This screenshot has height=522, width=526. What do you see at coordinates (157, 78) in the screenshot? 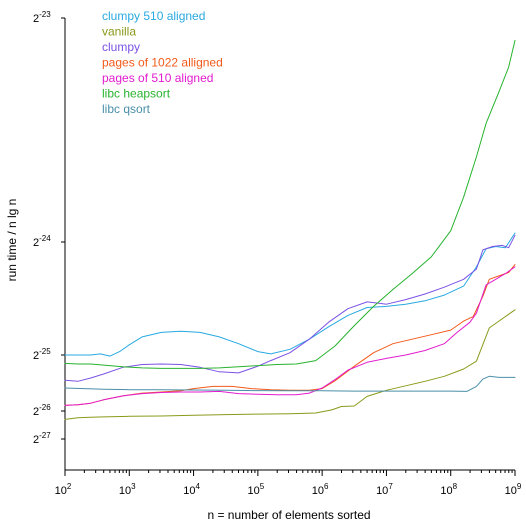
I see `legend-entry: pages of 510 aligned` at bounding box center [157, 78].